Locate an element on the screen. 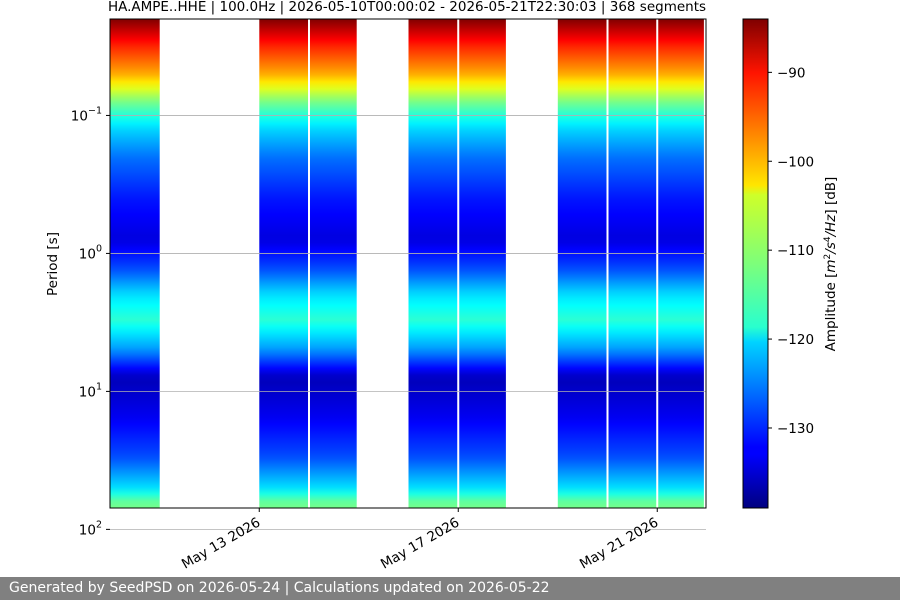 This screenshot has width=900, height=600. colorbar-tick-label: −90 is located at coordinates (791, 73).